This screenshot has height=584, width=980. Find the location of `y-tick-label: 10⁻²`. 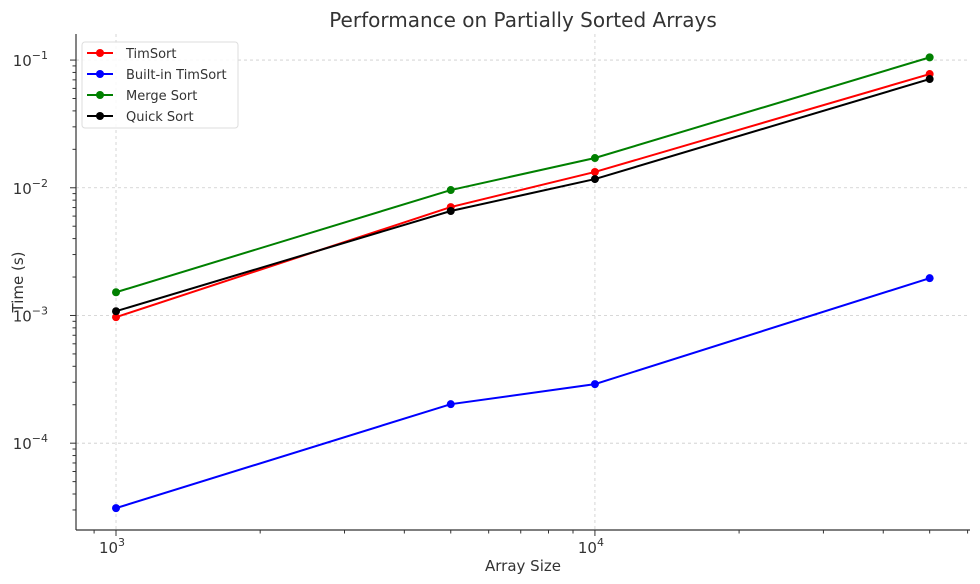

y-tick-label: 10⁻² is located at coordinates (30, 187).